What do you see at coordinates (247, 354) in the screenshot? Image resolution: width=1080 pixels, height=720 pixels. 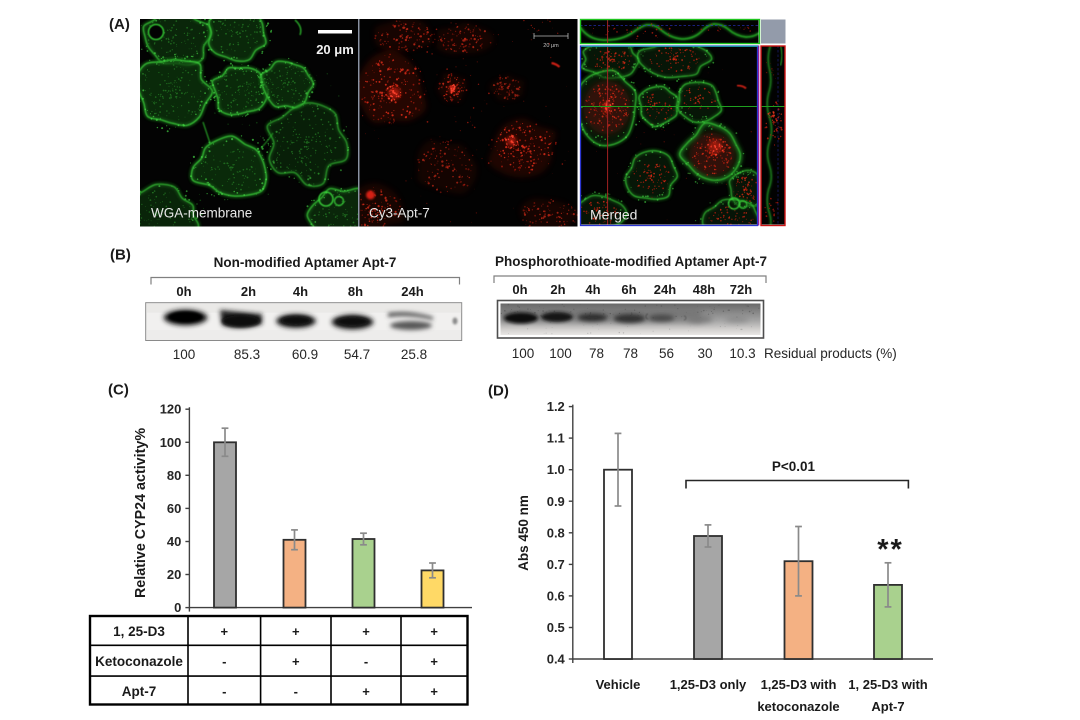 I see `svg-text: 85.3` at bounding box center [247, 354].